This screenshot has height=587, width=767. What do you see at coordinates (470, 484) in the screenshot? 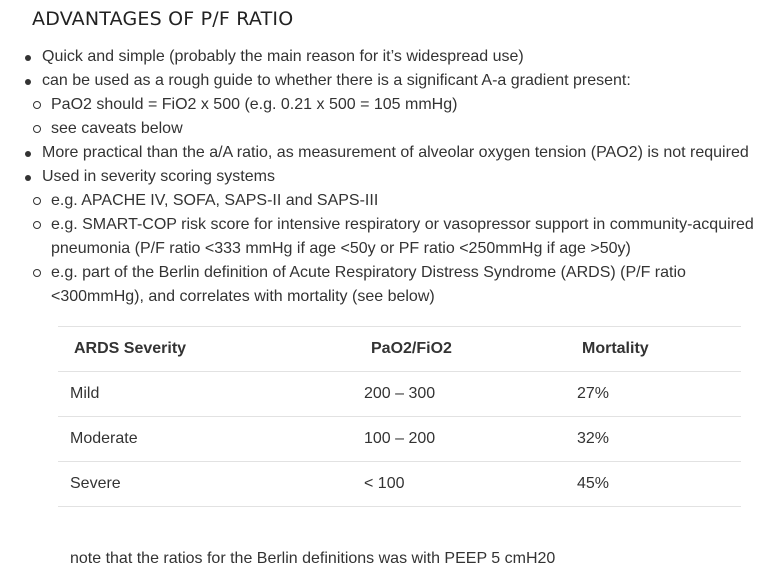
I see `table-cell: < 100` at bounding box center [470, 484].